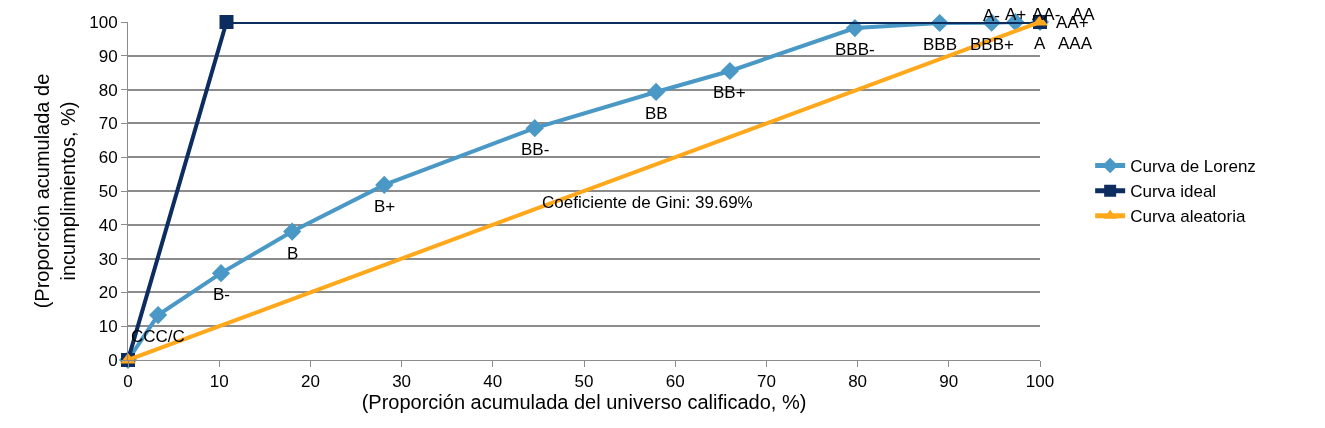 This screenshot has height=428, width=1325. What do you see at coordinates (108, 90) in the screenshot?
I see `y-tick-label: 80` at bounding box center [108, 90].